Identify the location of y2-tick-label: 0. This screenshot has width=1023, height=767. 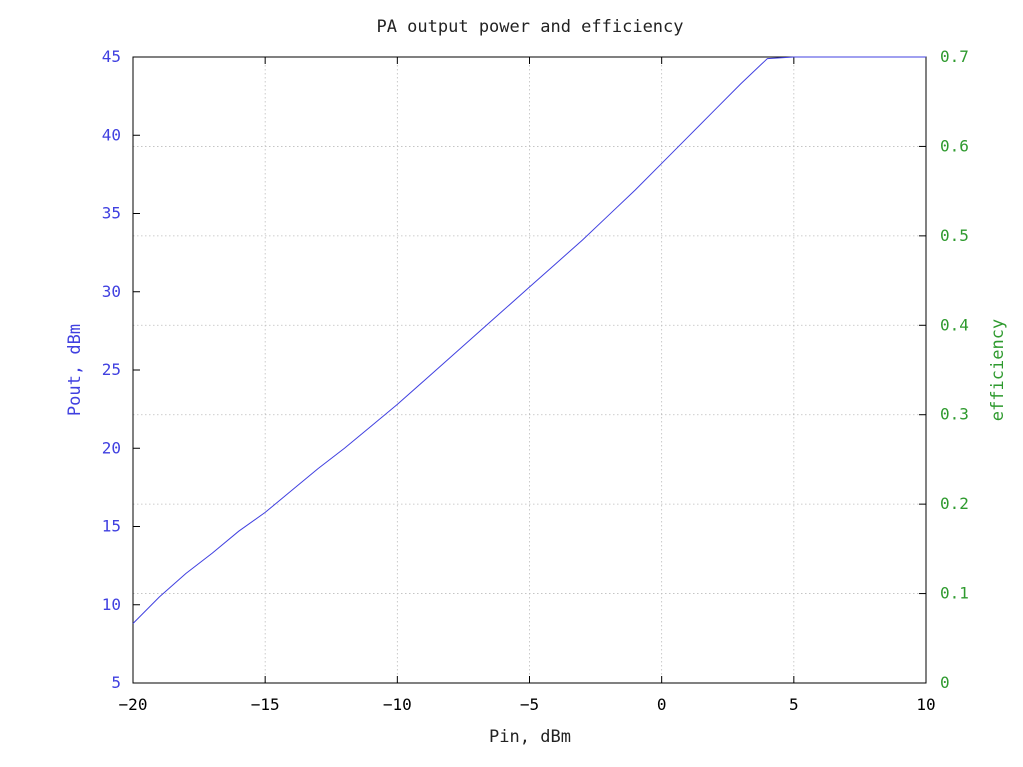
(945, 682).